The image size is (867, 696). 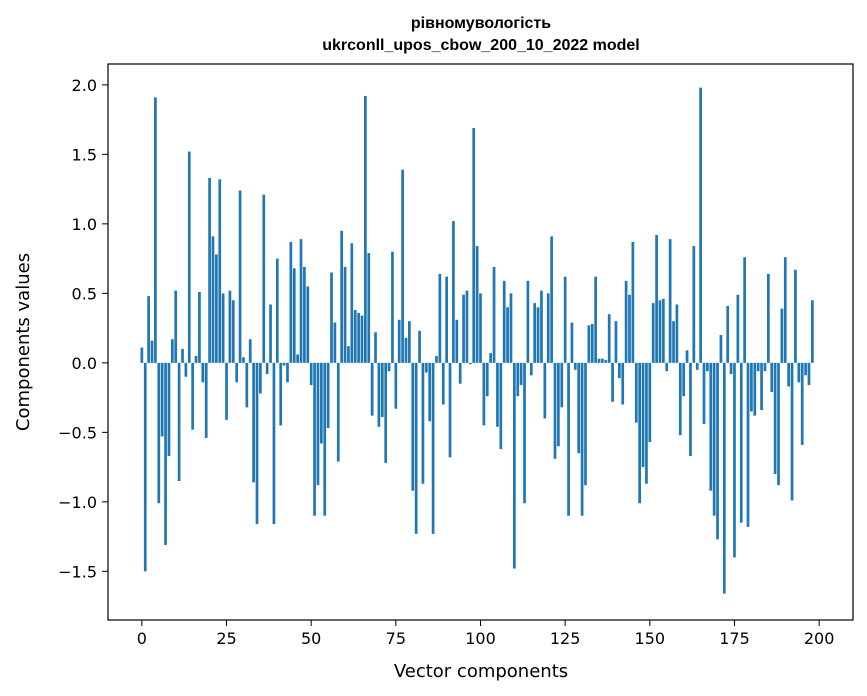 I want to click on x-tick-label: 100, so click(x=480, y=638).